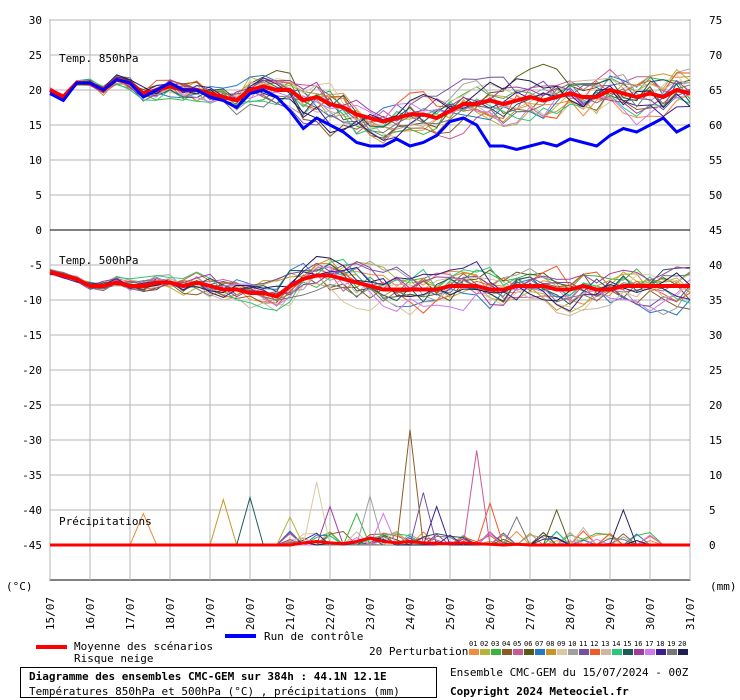 This screenshot has height=700, width=740. What do you see at coordinates (410, 613) in the screenshot?
I see `x-tick-label: 24/07` at bounding box center [410, 613].